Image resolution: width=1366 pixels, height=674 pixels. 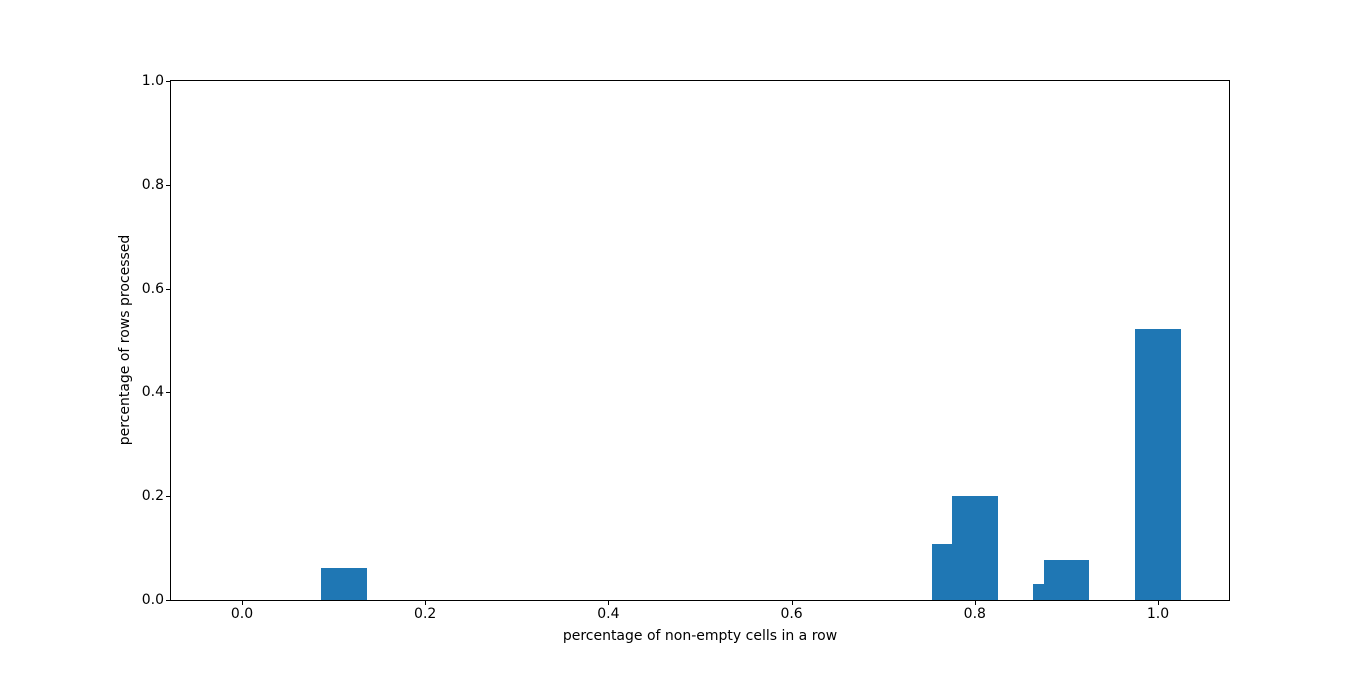 I want to click on x-tick-label: 0.4, so click(x=608, y=614).